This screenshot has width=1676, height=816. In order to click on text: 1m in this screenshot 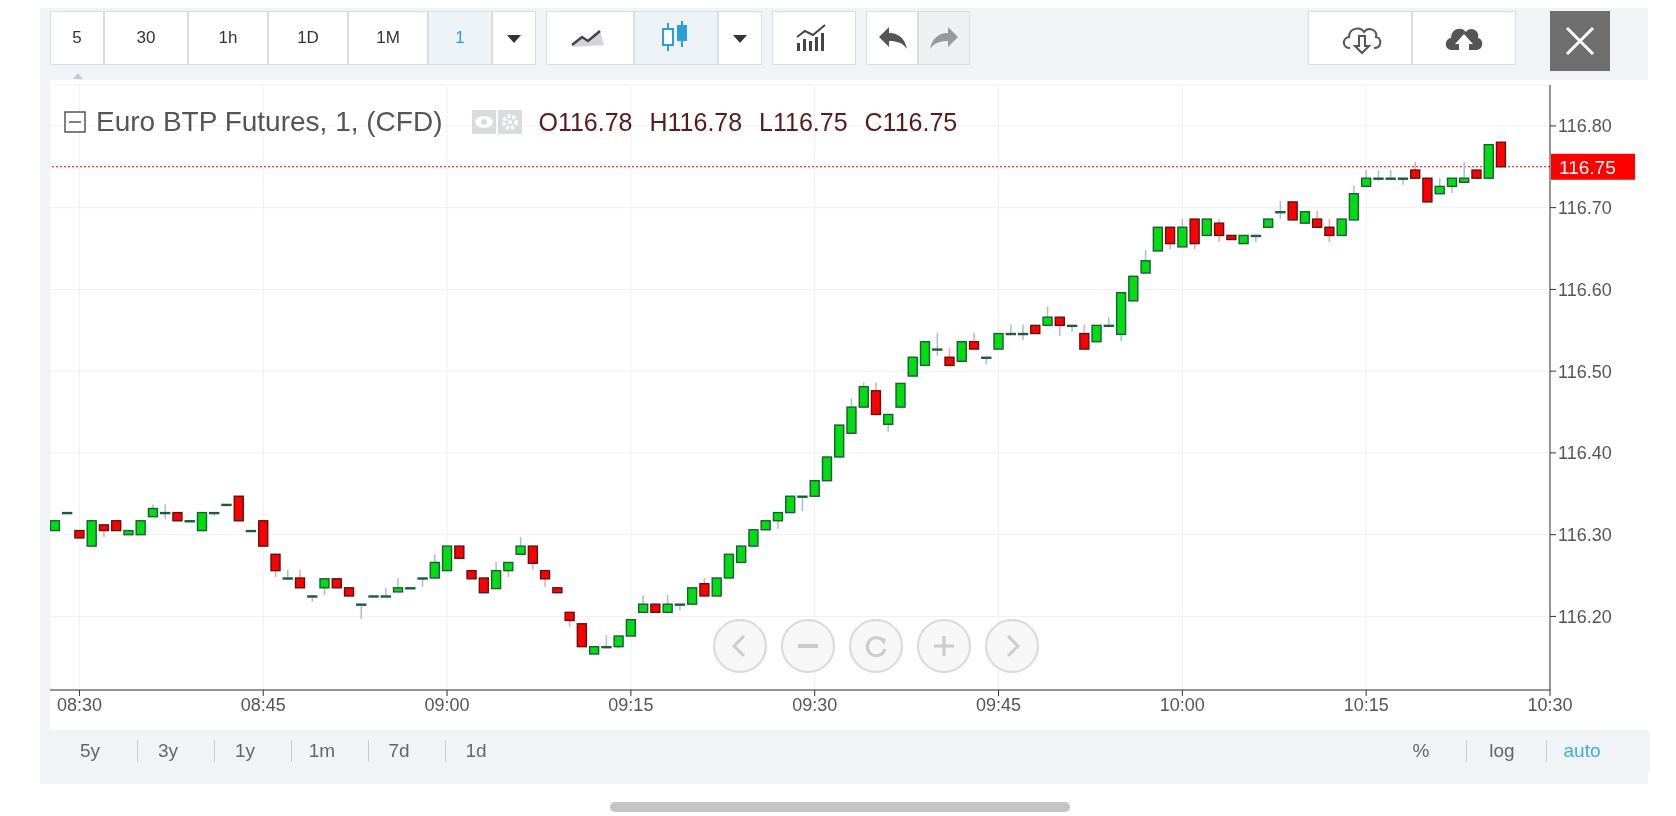, I will do `click(321, 751)`.